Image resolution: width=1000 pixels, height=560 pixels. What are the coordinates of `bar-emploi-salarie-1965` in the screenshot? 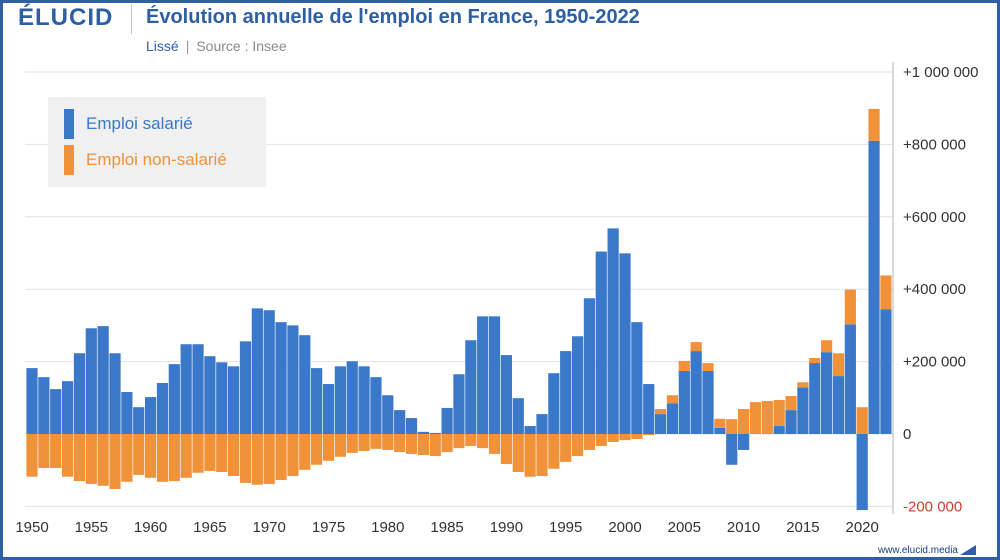 It's located at (210, 395).